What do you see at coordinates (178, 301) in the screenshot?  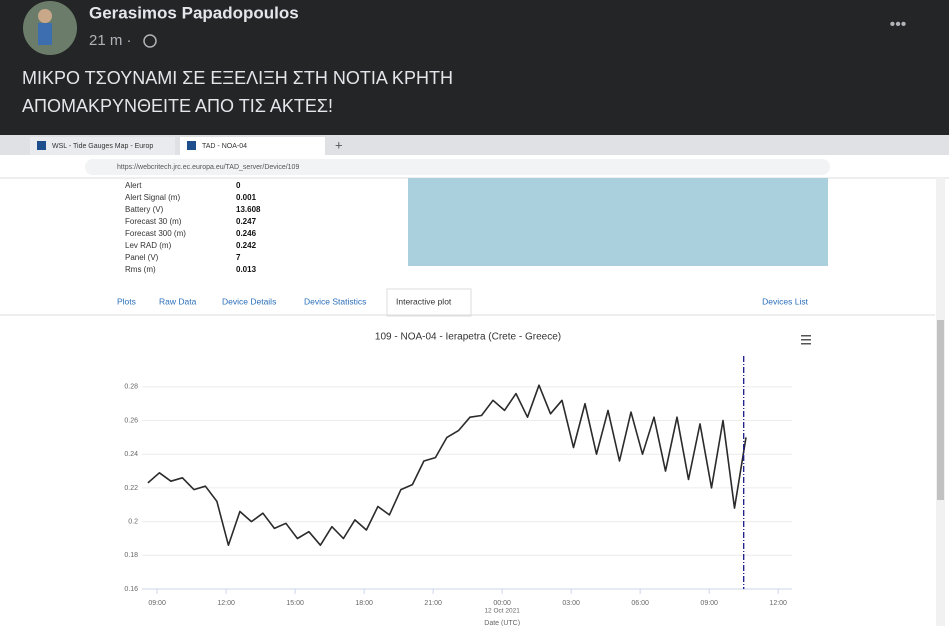 I see `nav-tab: Raw Data` at bounding box center [178, 301].